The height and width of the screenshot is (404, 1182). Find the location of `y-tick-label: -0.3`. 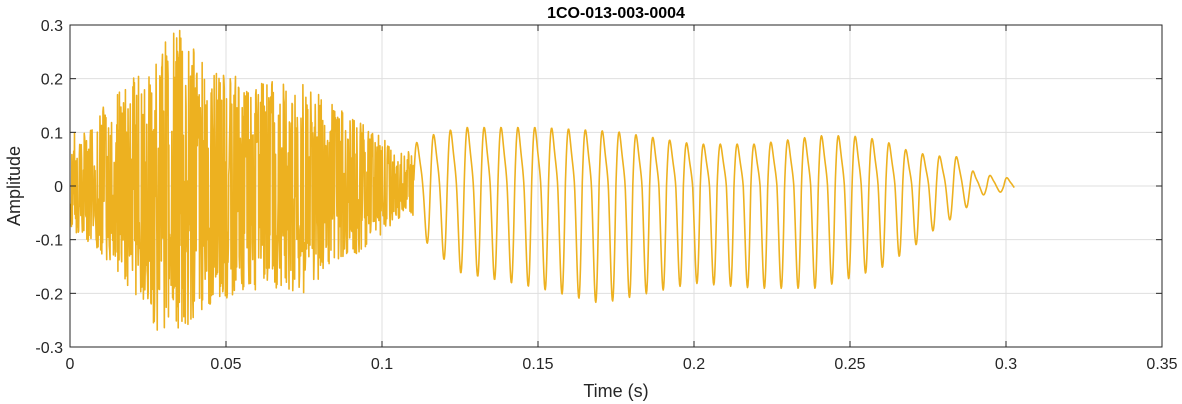

y-tick-label: -0.3 is located at coordinates (49, 348).